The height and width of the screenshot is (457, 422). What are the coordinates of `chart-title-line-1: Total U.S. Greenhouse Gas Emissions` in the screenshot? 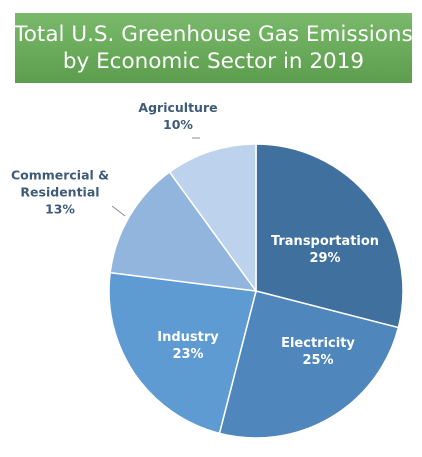 It's located at (213, 34).